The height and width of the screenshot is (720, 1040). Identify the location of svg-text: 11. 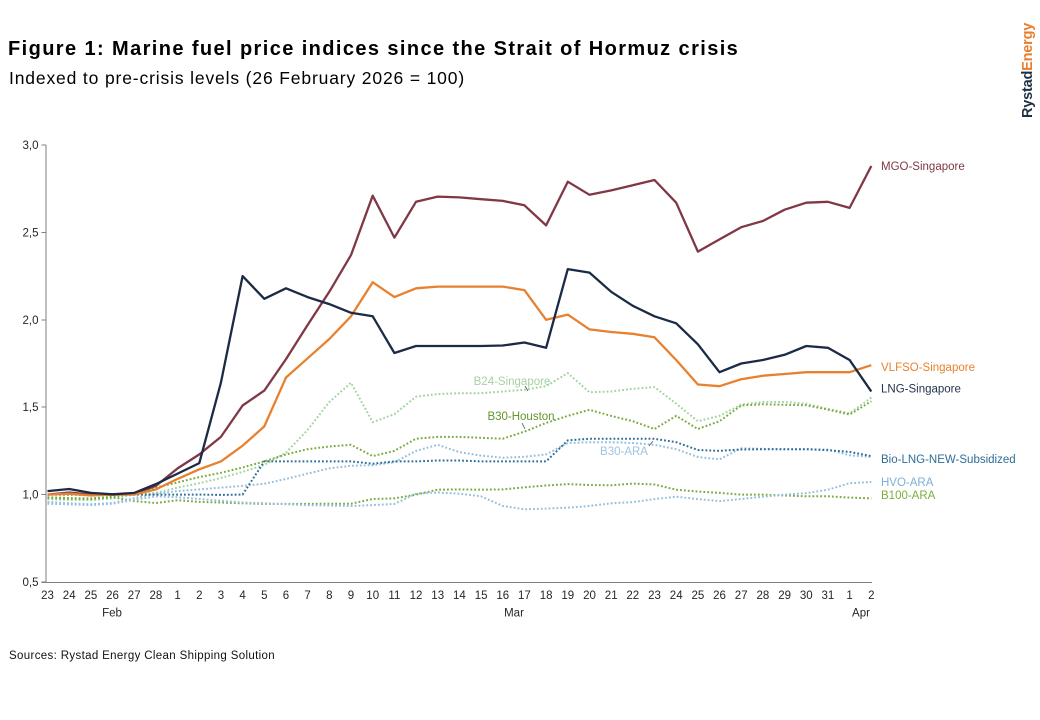
(394, 596).